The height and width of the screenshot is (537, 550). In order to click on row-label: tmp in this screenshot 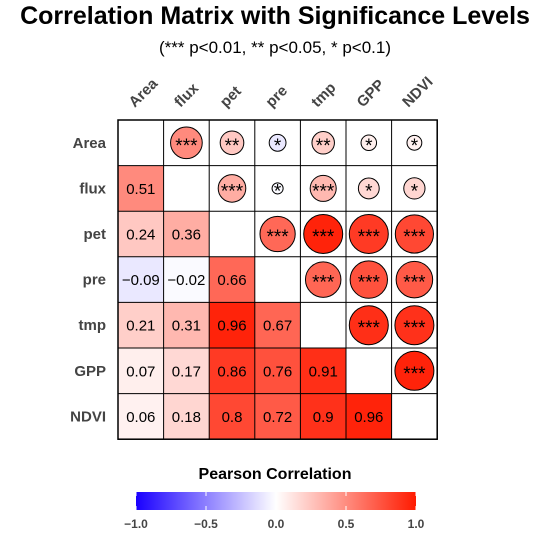, I will do `click(93, 325)`.